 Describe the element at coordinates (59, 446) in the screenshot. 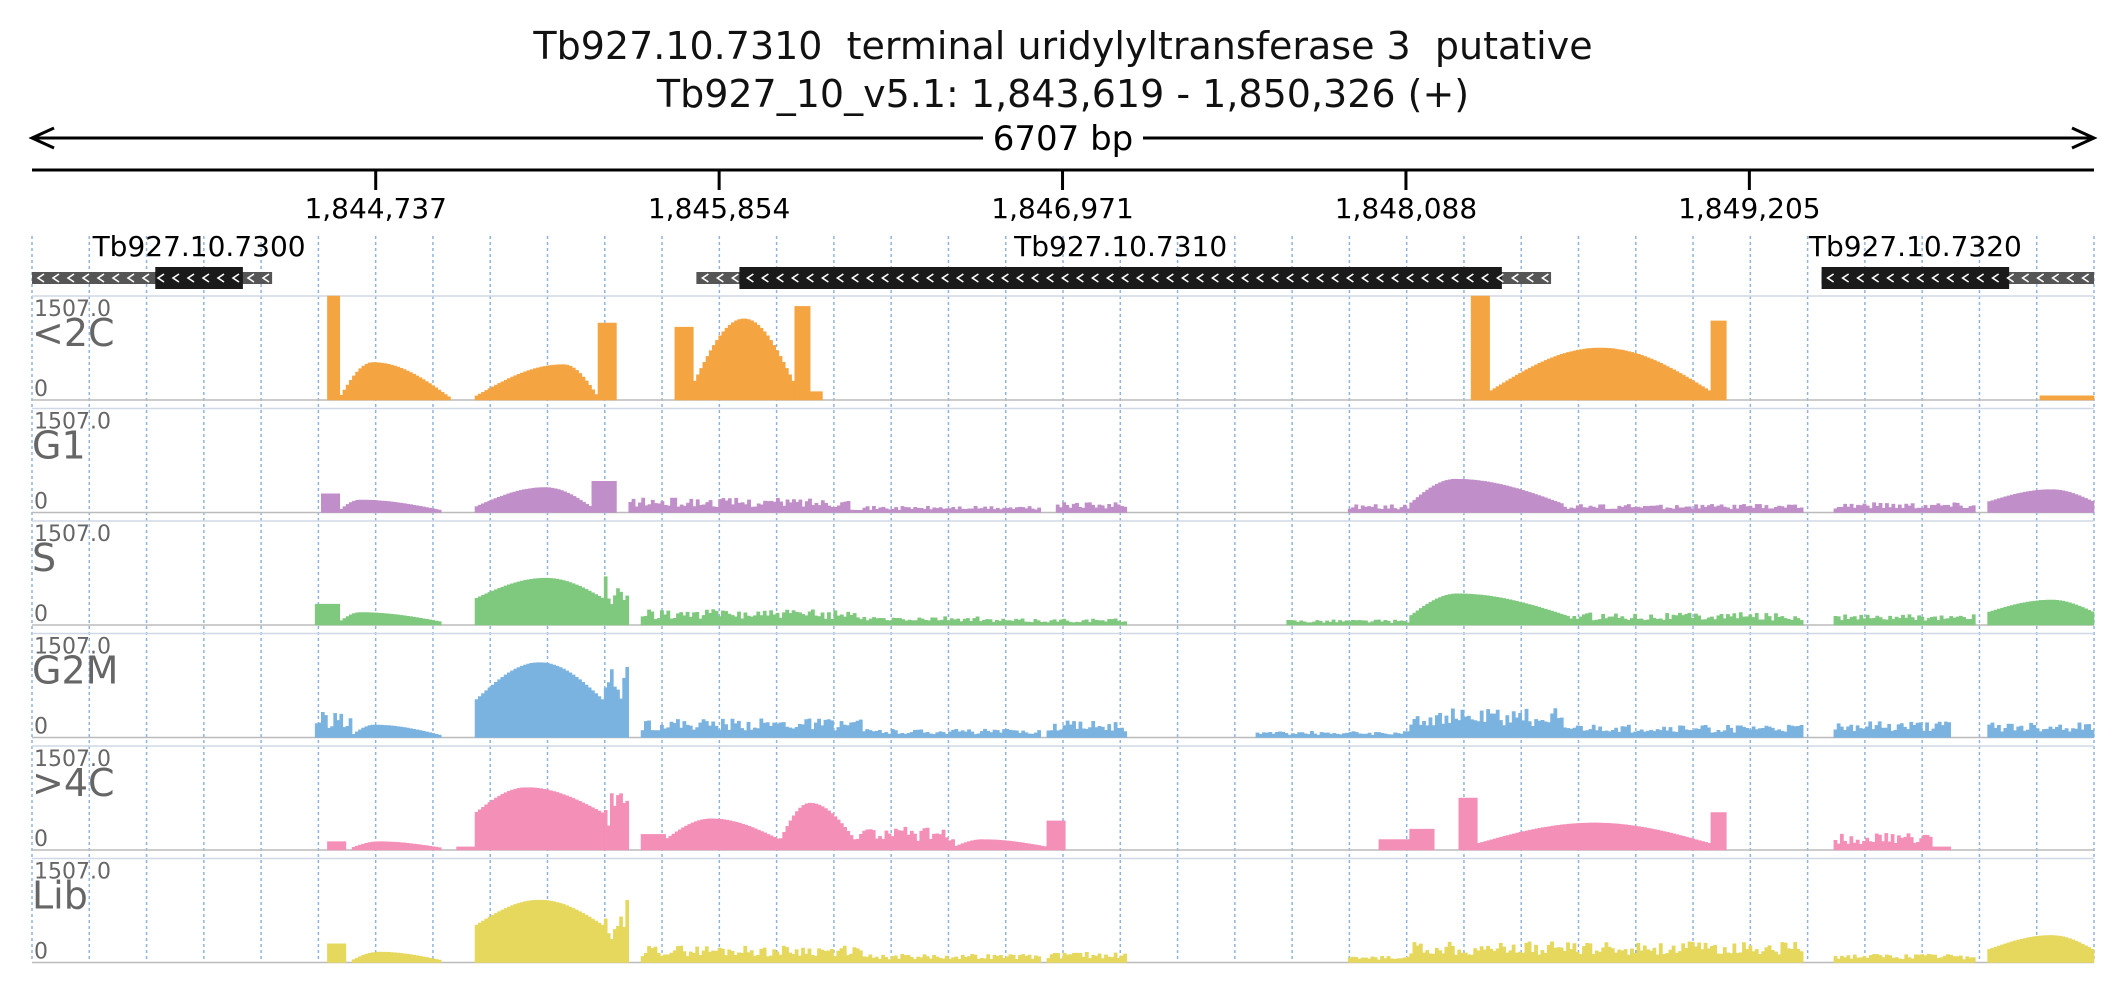

I see `track-name-label: G1` at that location.